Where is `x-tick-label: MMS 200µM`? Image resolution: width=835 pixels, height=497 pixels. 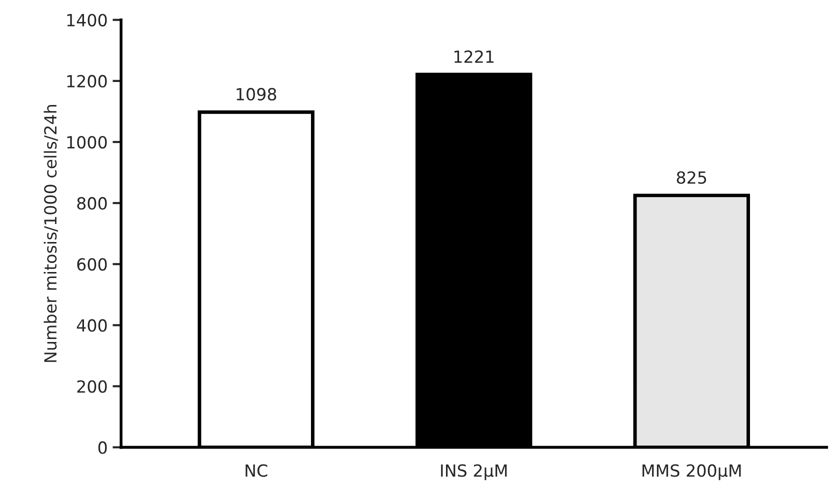
x-tick-label: MMS 200µM is located at coordinates (691, 472).